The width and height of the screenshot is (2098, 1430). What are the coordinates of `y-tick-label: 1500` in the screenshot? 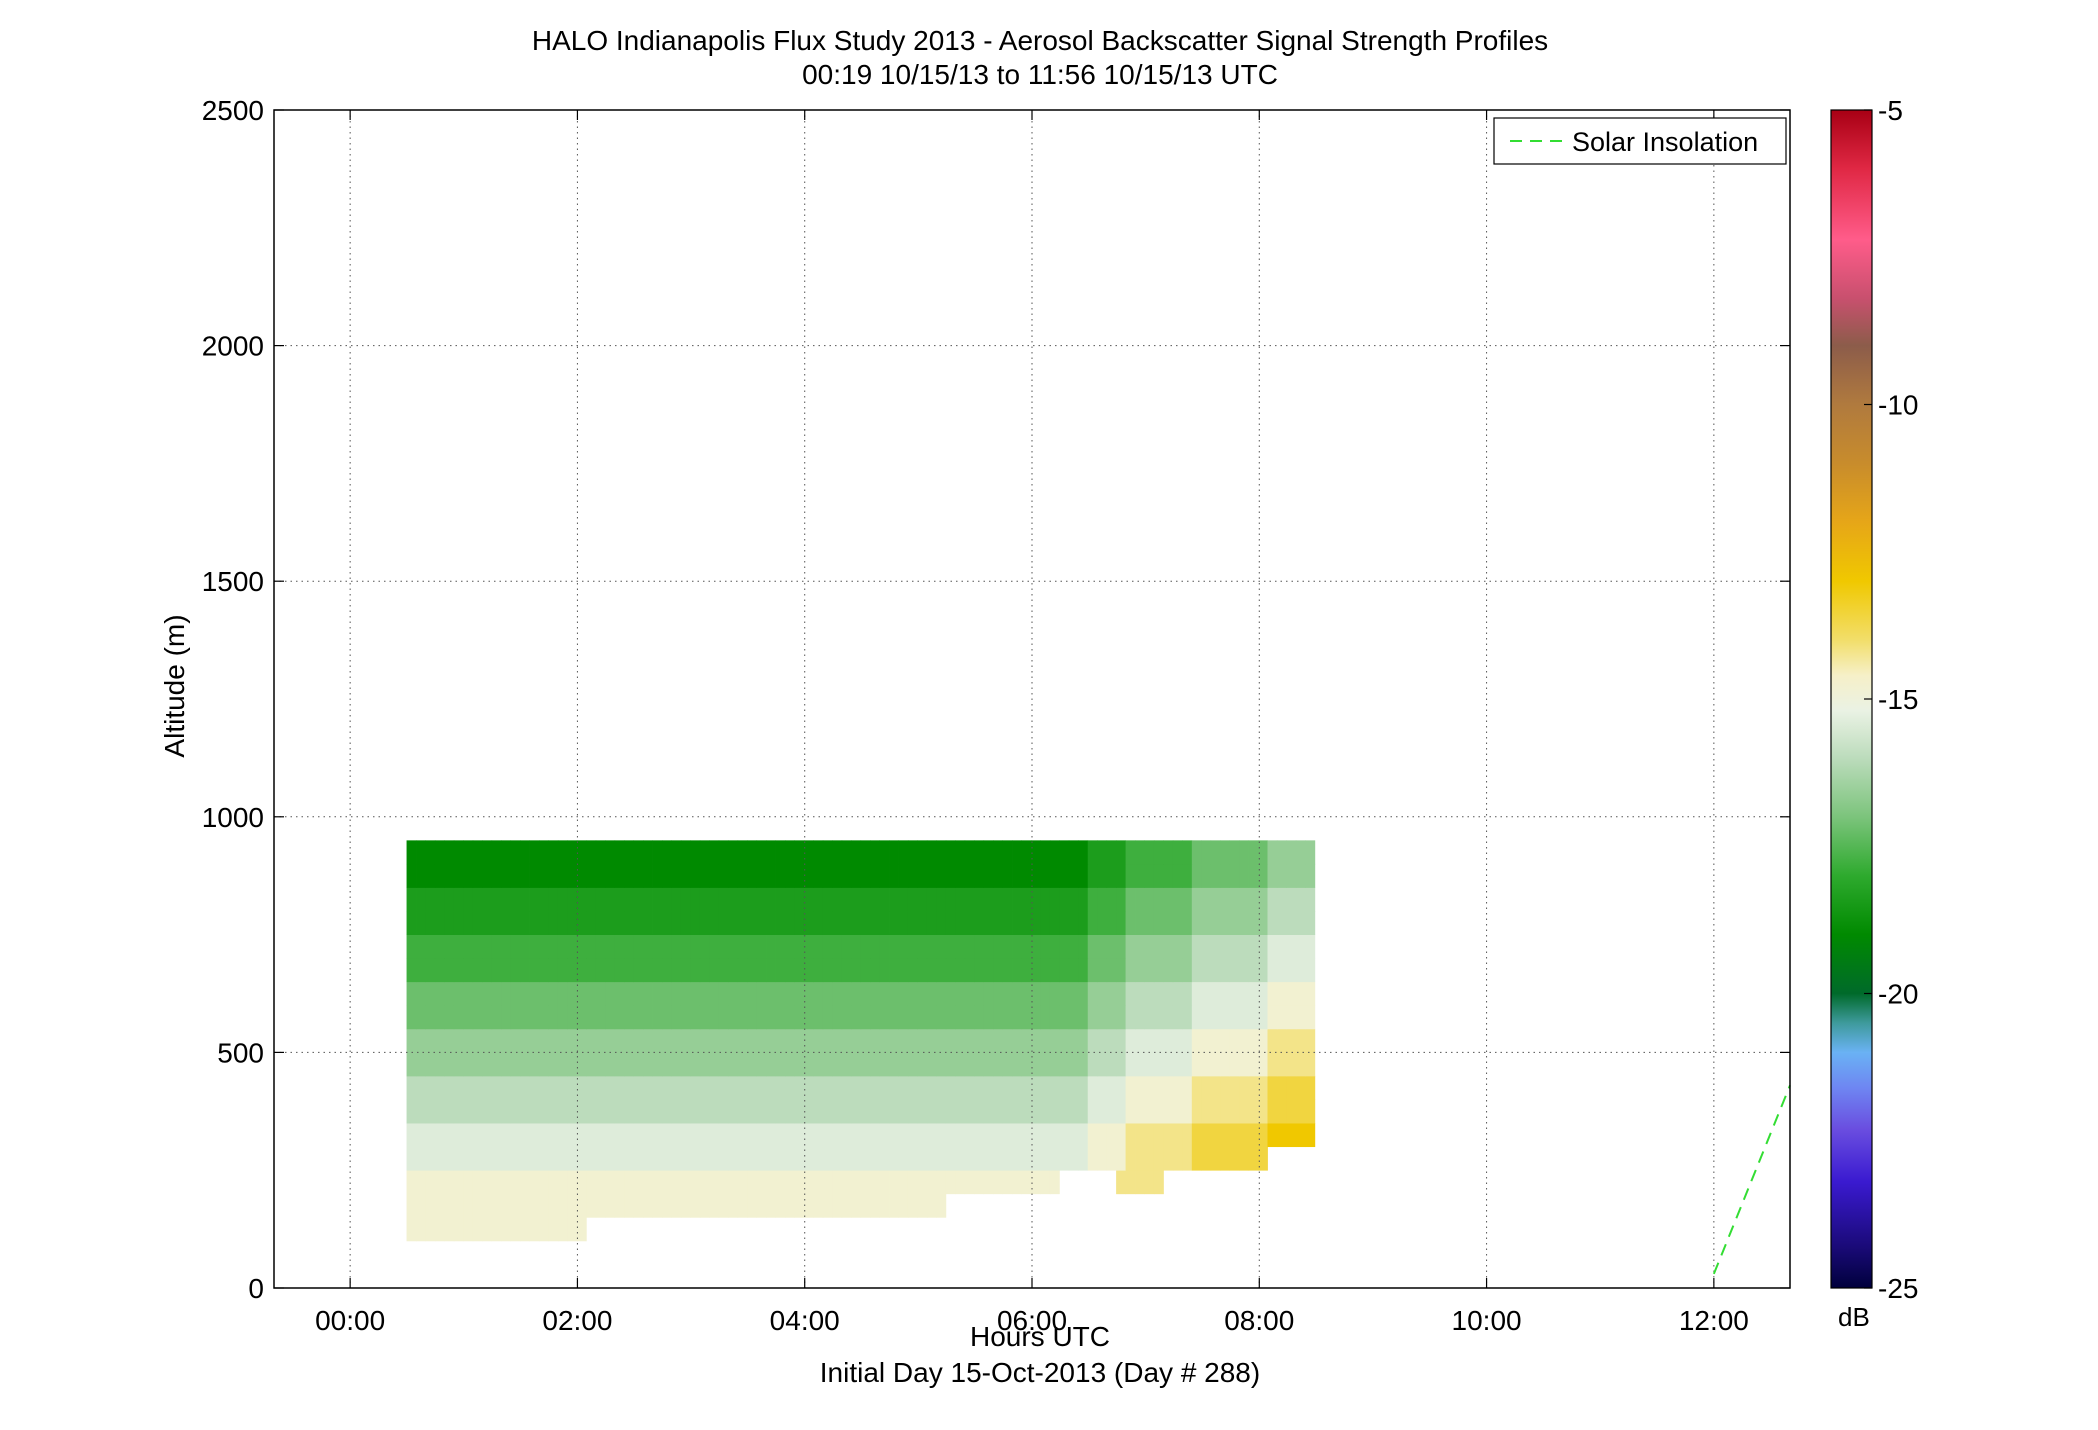 It's located at (233, 581).